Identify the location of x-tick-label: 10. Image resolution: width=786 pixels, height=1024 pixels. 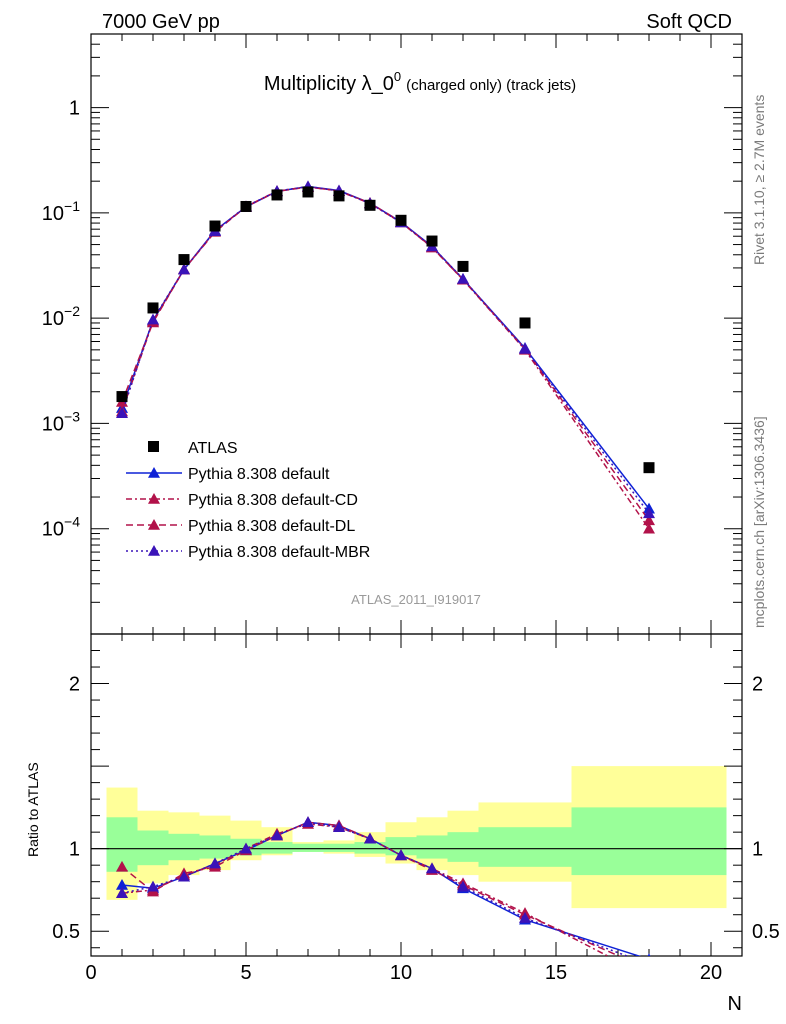
(401, 973).